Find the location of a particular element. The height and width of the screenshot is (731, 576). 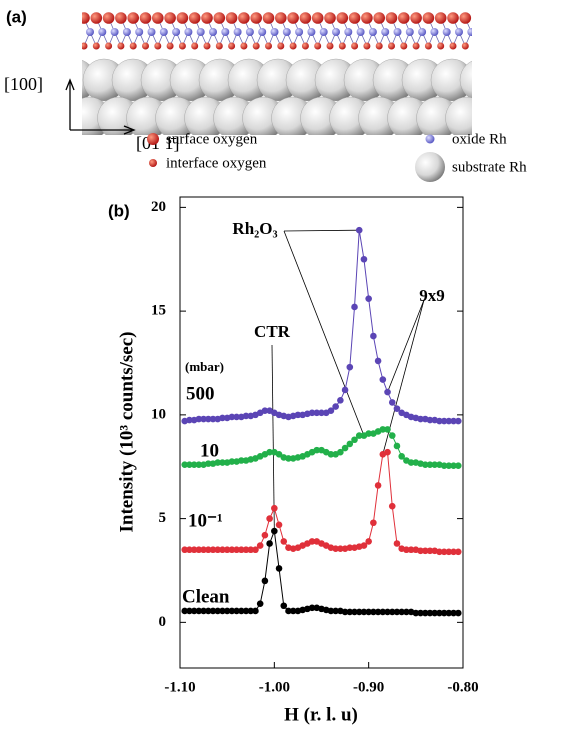

x-tick-label: -0.80 is located at coordinates (462, 687).